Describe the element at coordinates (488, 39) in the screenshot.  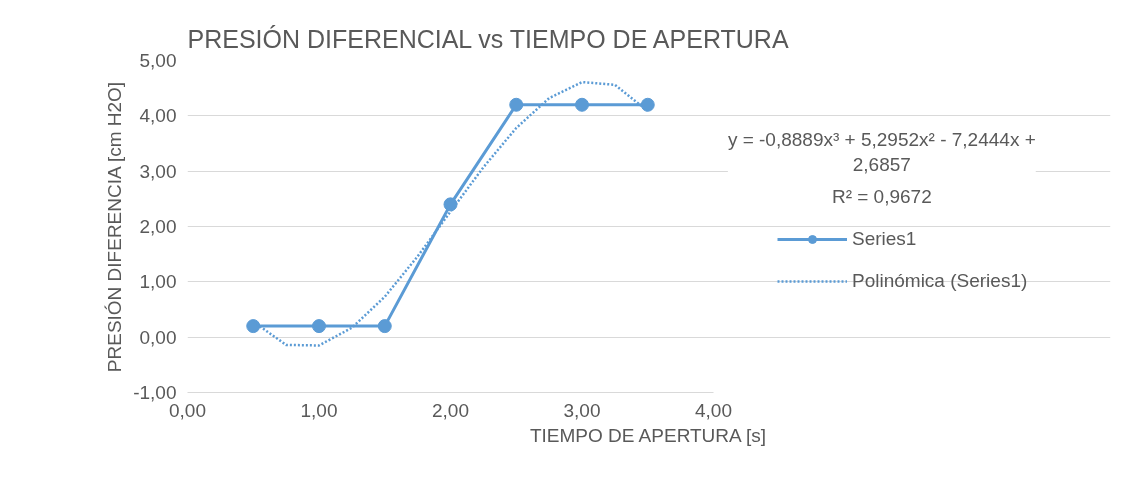
I see `chart-title: PRESIÓN DIFERENCIAL vs TIEMPO DE APERTURA` at that location.